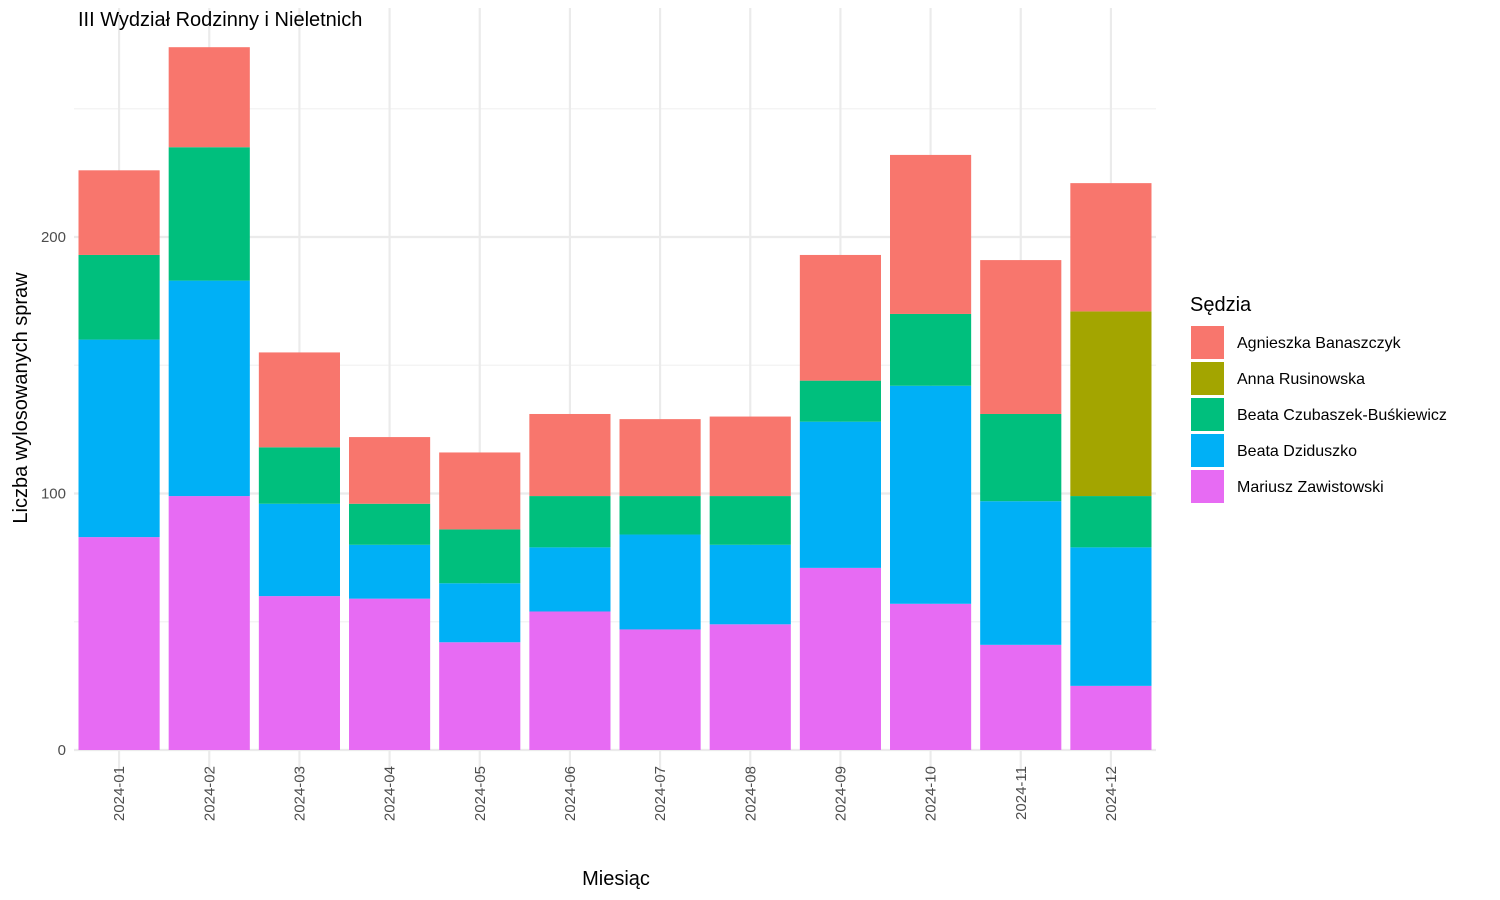 This screenshot has height=900, width=1500. What do you see at coordinates (931, 793) in the screenshot?
I see `x-tick-label: 2024-10` at bounding box center [931, 793].